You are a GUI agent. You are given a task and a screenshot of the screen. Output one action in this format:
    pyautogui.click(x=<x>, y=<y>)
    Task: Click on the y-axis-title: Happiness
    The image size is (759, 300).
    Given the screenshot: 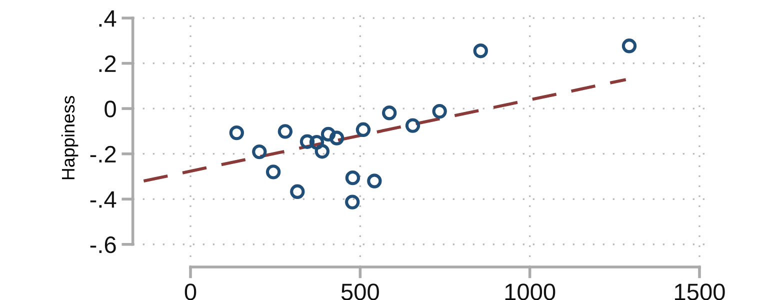 What is the action you would take?
    pyautogui.click(x=69, y=138)
    